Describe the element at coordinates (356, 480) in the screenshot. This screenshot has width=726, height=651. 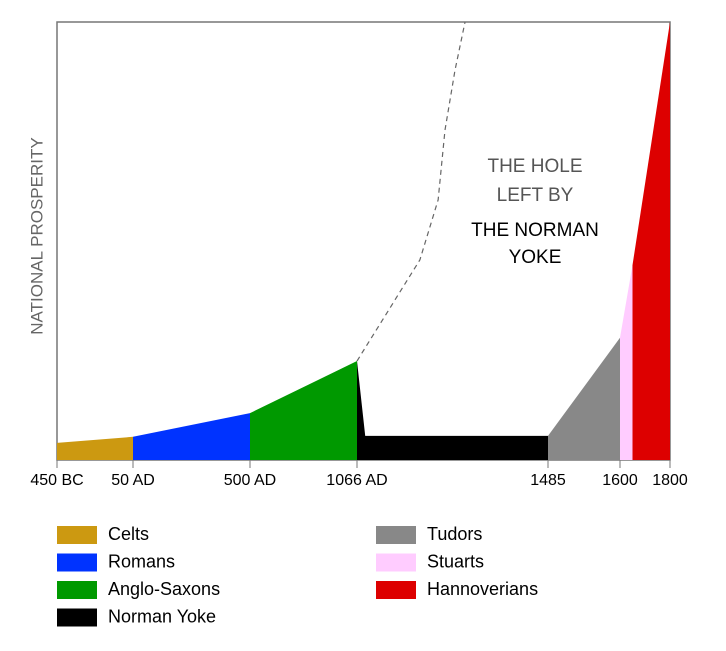
I see `x-tick-label: 1066 AD` at that location.